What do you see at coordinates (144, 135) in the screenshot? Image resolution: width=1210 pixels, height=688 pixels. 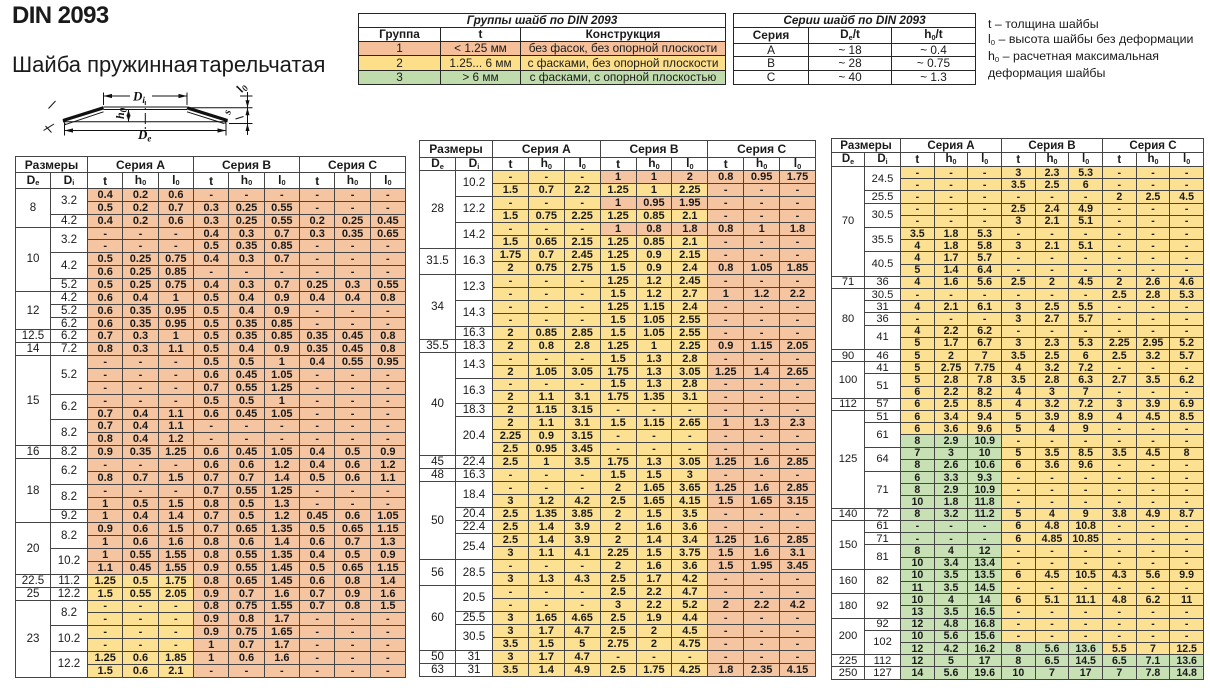 I see `svg-text: De` at bounding box center [144, 135].